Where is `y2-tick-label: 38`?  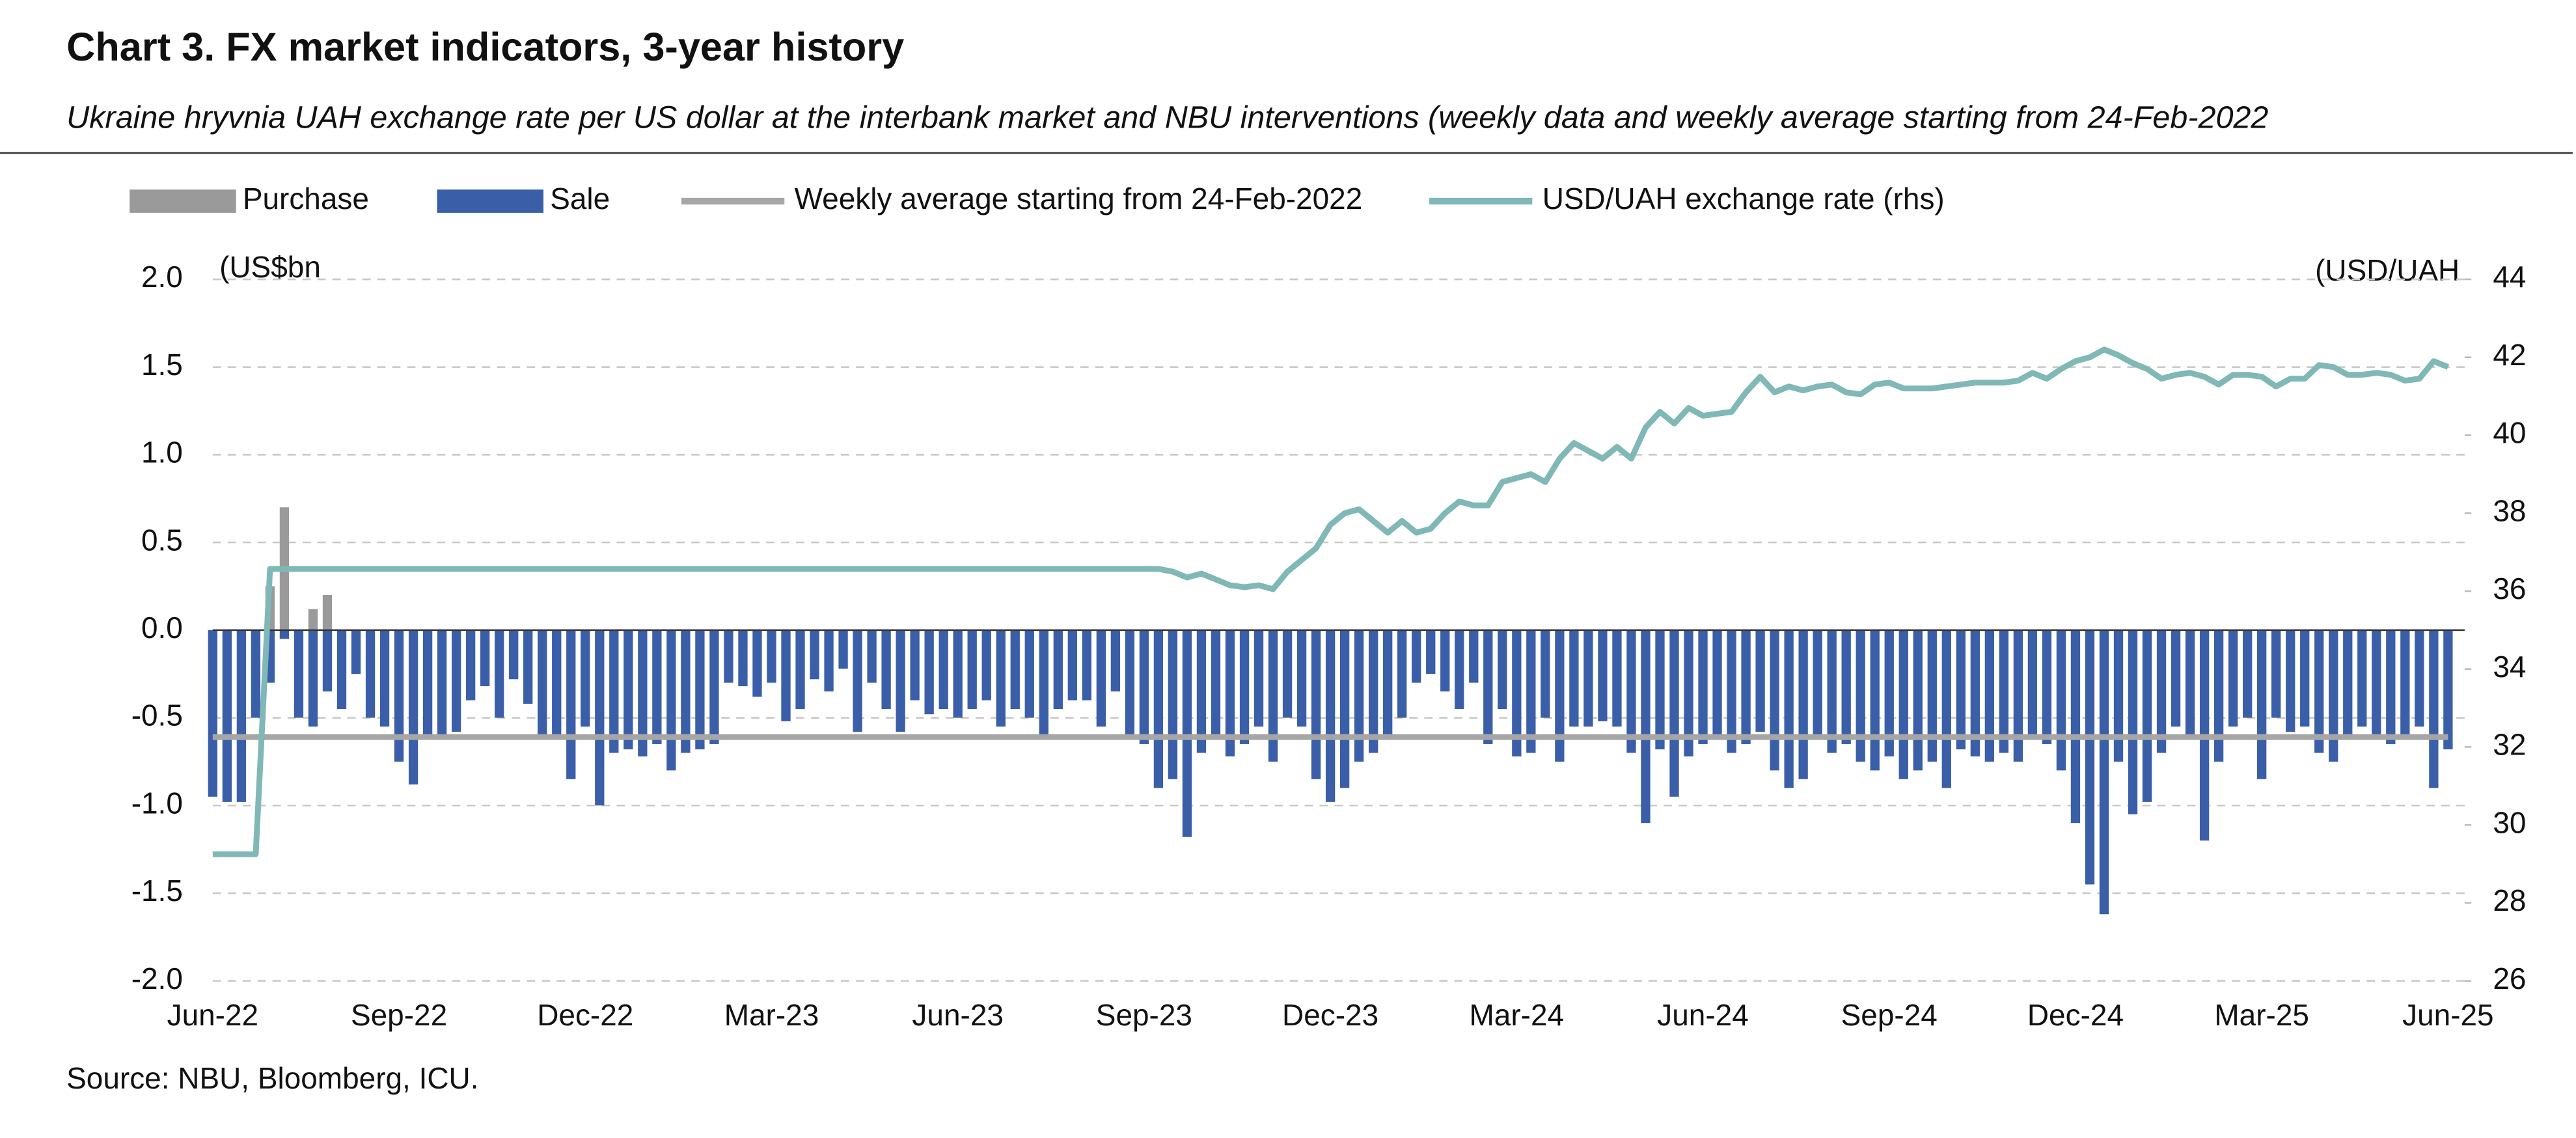
y2-tick-label: 38 is located at coordinates (2509, 510).